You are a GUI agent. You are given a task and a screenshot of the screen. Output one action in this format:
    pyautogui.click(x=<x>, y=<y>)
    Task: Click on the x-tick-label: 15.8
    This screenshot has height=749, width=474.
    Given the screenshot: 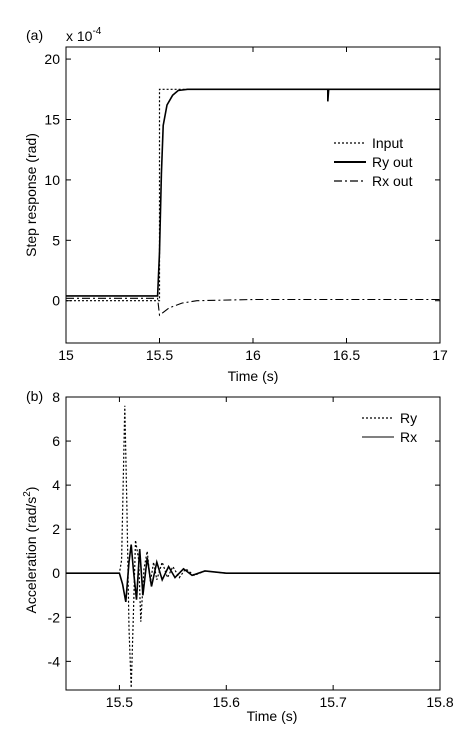 What is the action you would take?
    pyautogui.click(x=439, y=702)
    